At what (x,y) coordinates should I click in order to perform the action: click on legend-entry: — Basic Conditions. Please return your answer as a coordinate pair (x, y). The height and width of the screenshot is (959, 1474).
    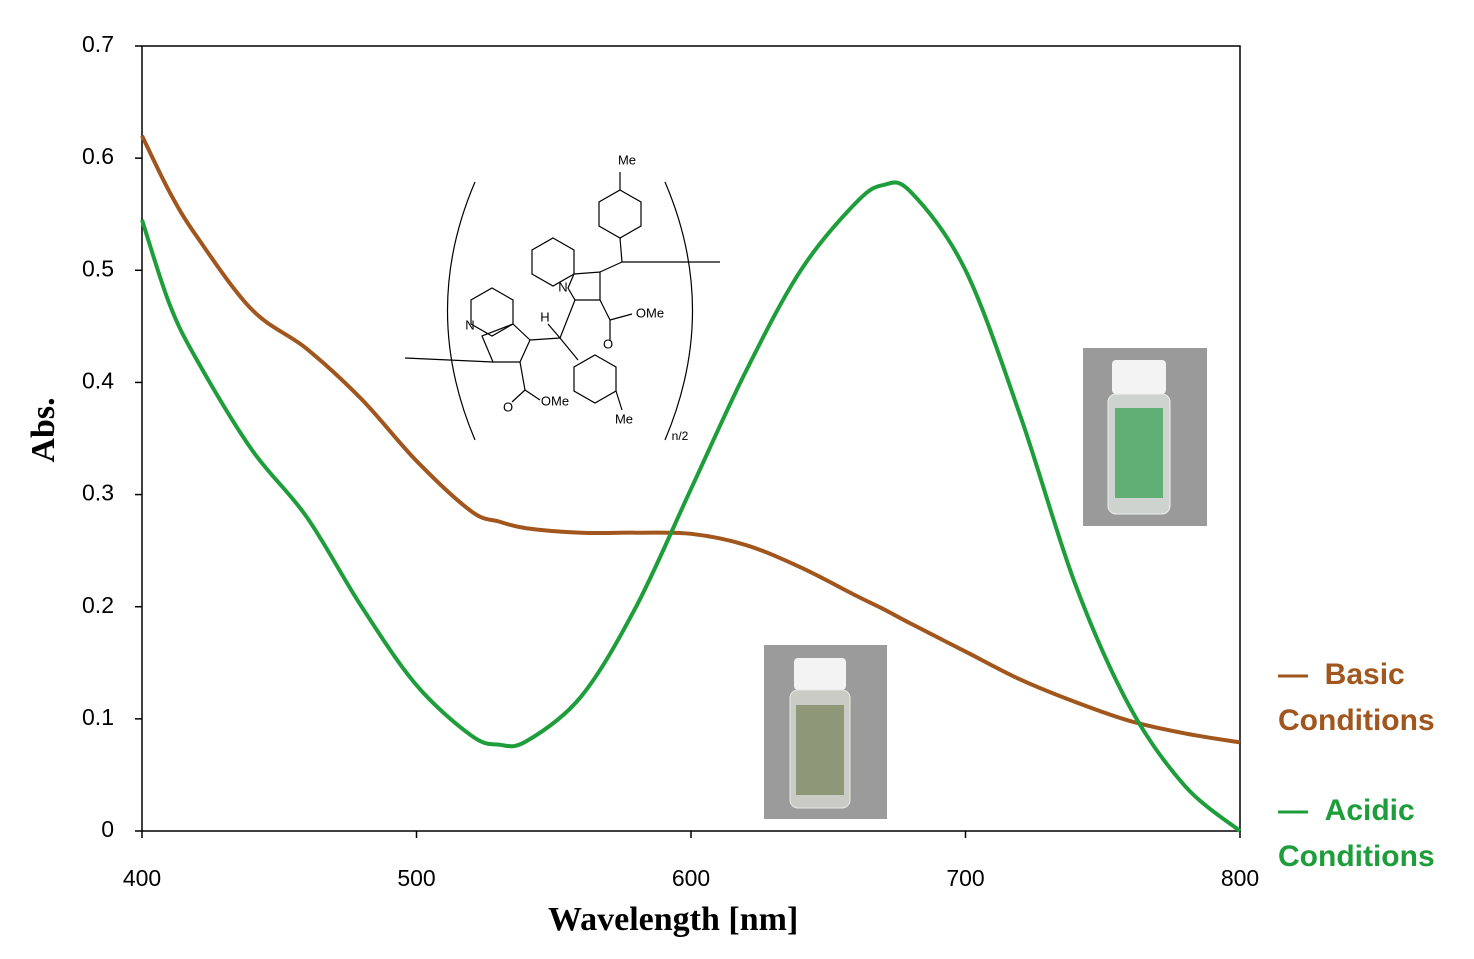
    Looking at the image, I should click on (1368, 698).